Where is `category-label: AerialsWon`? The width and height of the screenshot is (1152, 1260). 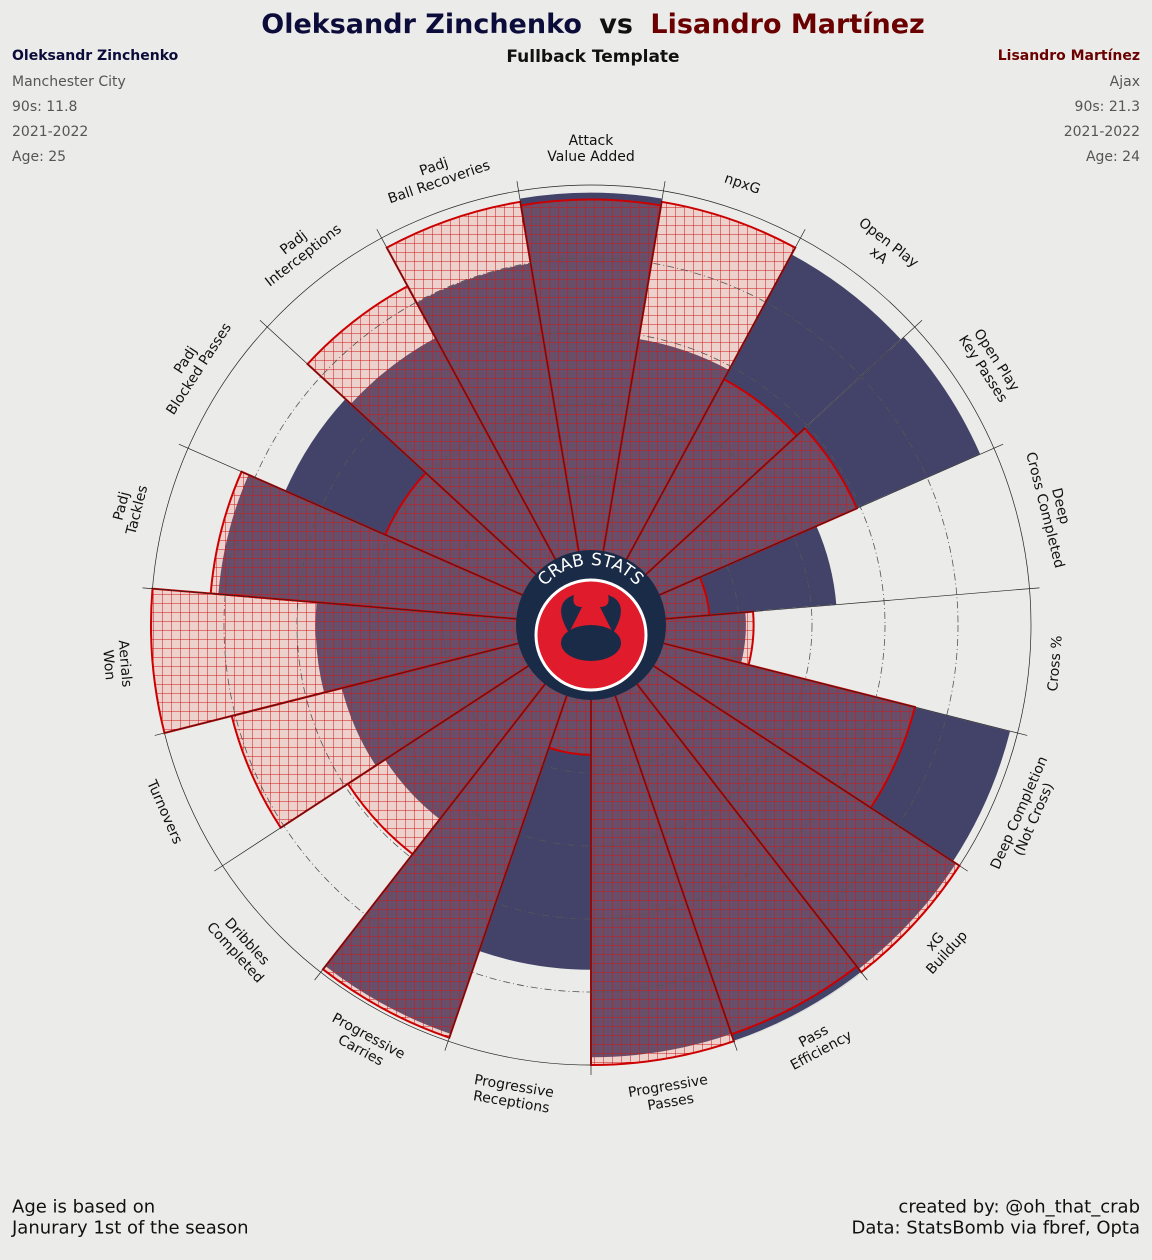 category-label: AerialsWon is located at coordinates (117, 664).